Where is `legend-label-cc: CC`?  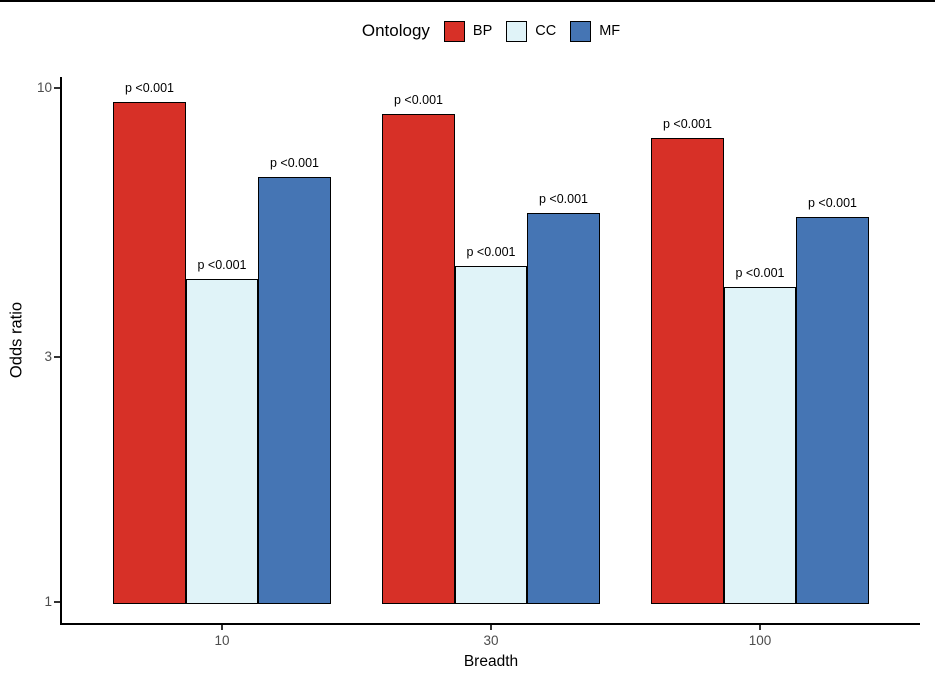 legend-label-cc: CC is located at coordinates (546, 31).